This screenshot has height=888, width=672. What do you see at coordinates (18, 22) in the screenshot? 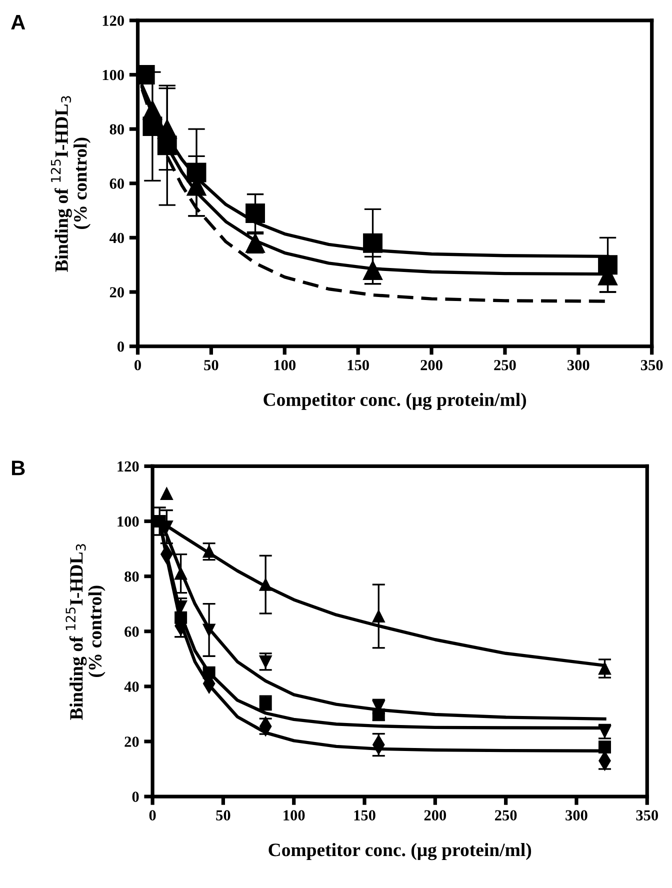
I see `chart-title: A` at bounding box center [18, 22].